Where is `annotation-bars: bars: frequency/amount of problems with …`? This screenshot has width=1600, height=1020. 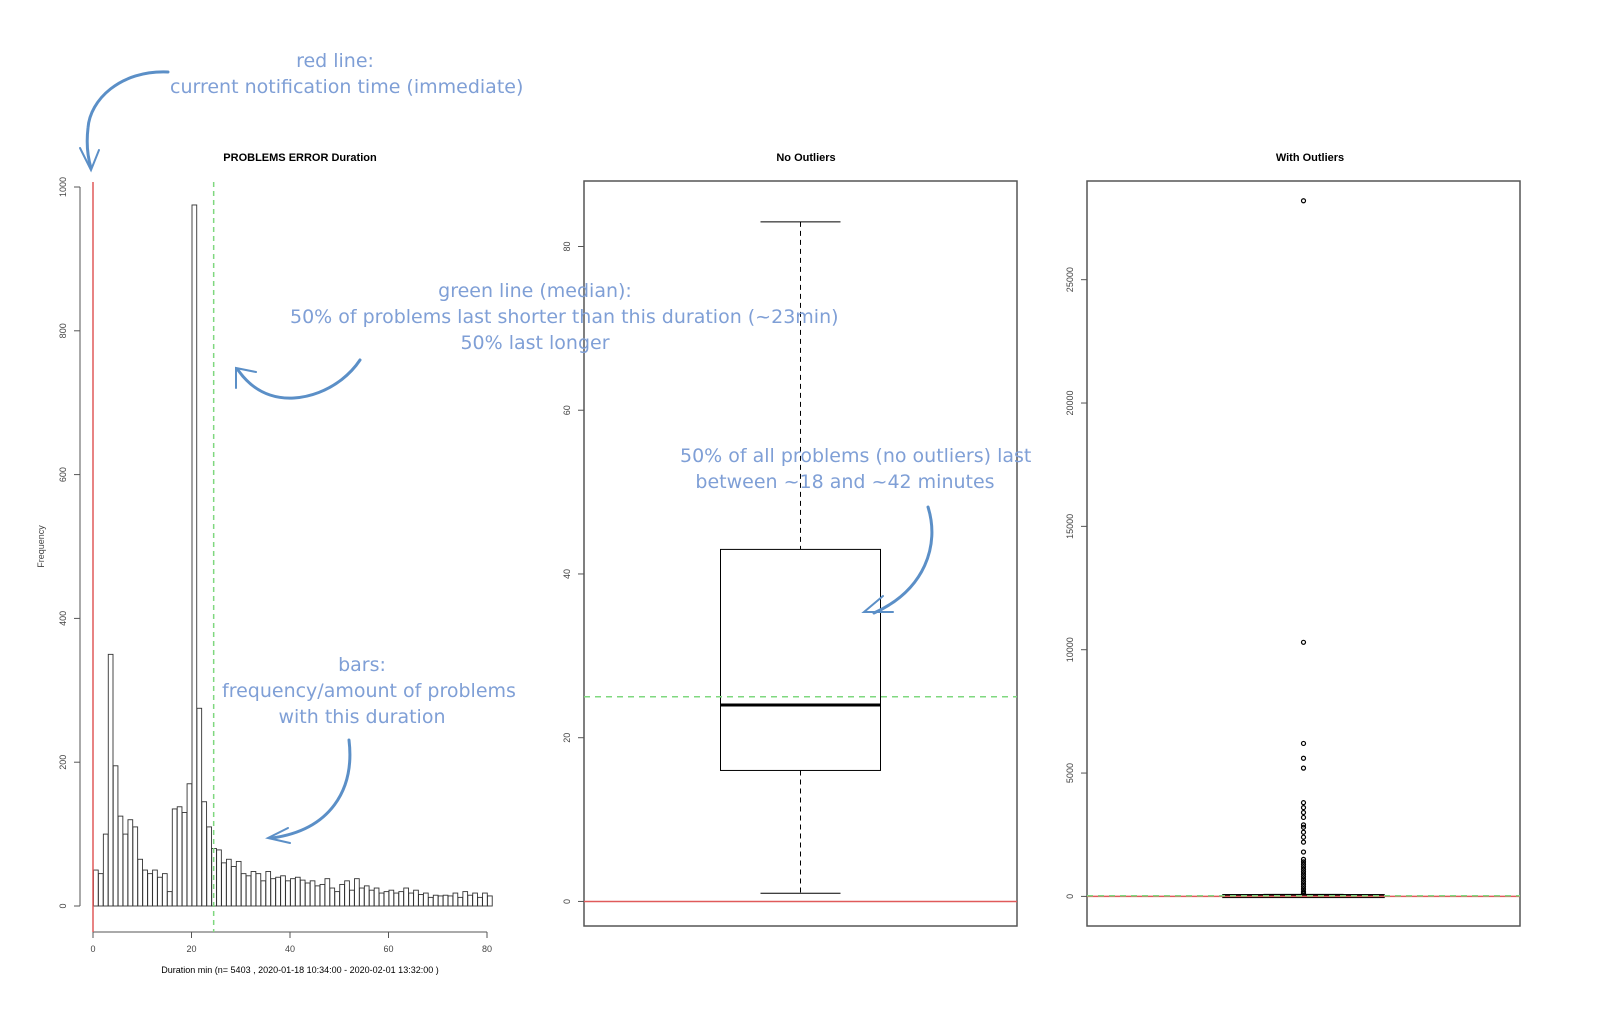 annotation-bars: bars: frequency/amount of problems with … is located at coordinates (369, 691).